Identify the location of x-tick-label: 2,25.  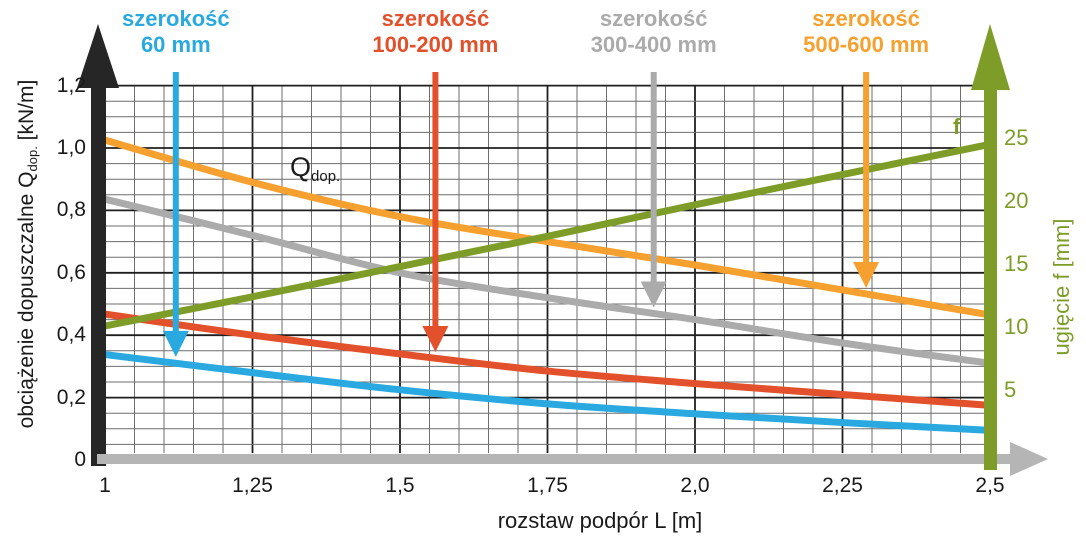
(842, 485).